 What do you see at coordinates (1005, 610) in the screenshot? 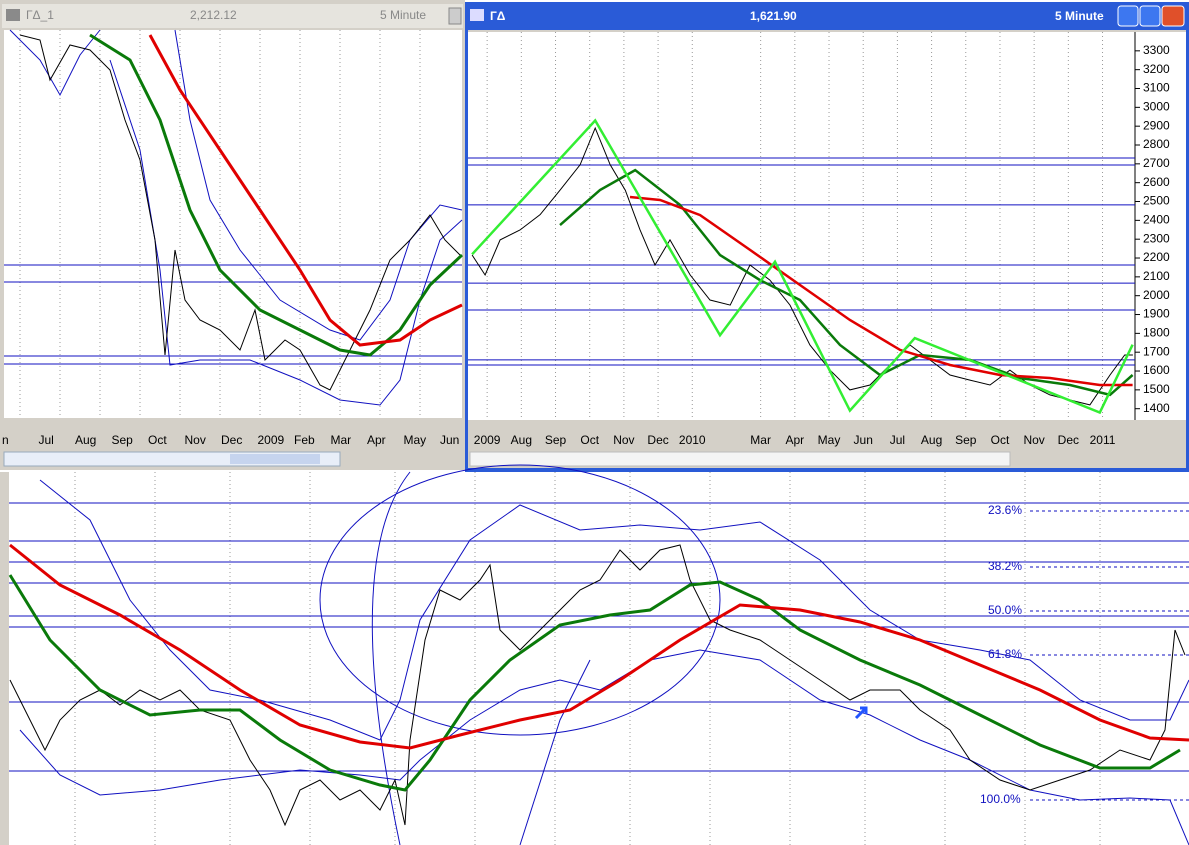
I see `fib-label: 50.0%` at bounding box center [1005, 610].